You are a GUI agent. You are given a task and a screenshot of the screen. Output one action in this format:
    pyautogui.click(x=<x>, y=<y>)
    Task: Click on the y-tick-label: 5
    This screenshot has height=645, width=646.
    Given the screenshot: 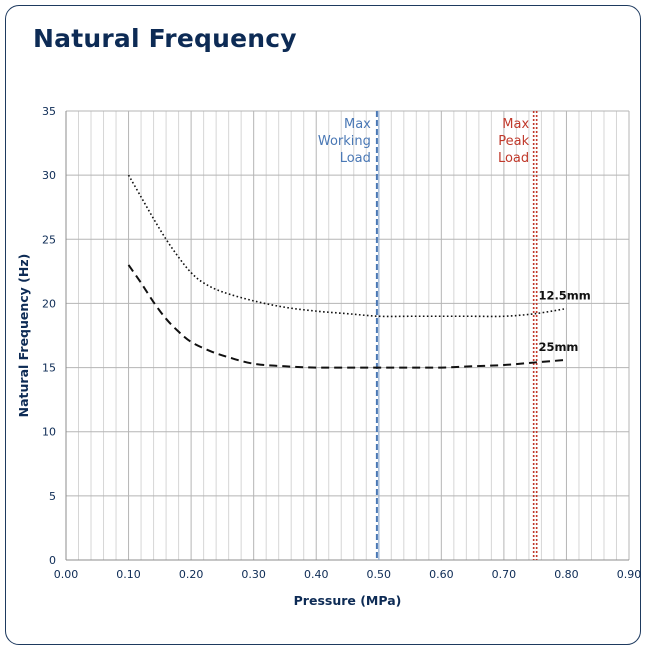 What is the action you would take?
    pyautogui.click(x=52, y=496)
    